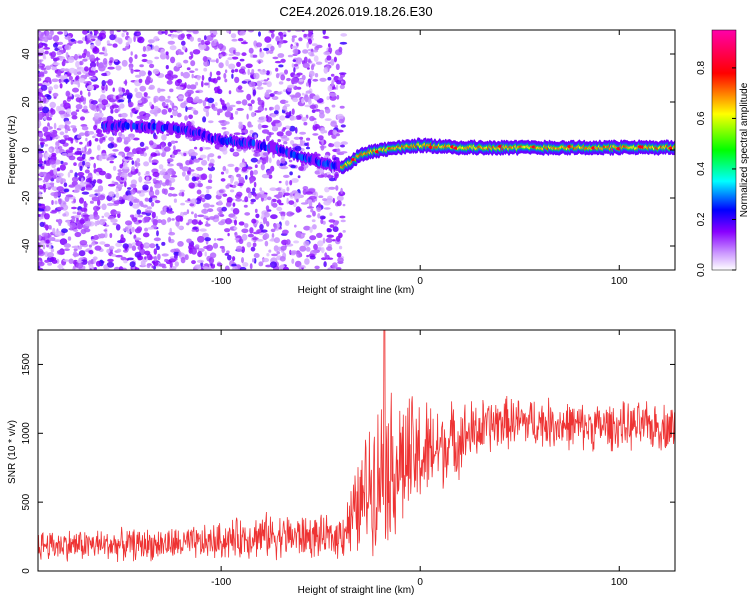 This screenshot has height=600, width=750. Describe the element at coordinates (619, 582) in the screenshot. I see `x-tick-label: 100` at that location.